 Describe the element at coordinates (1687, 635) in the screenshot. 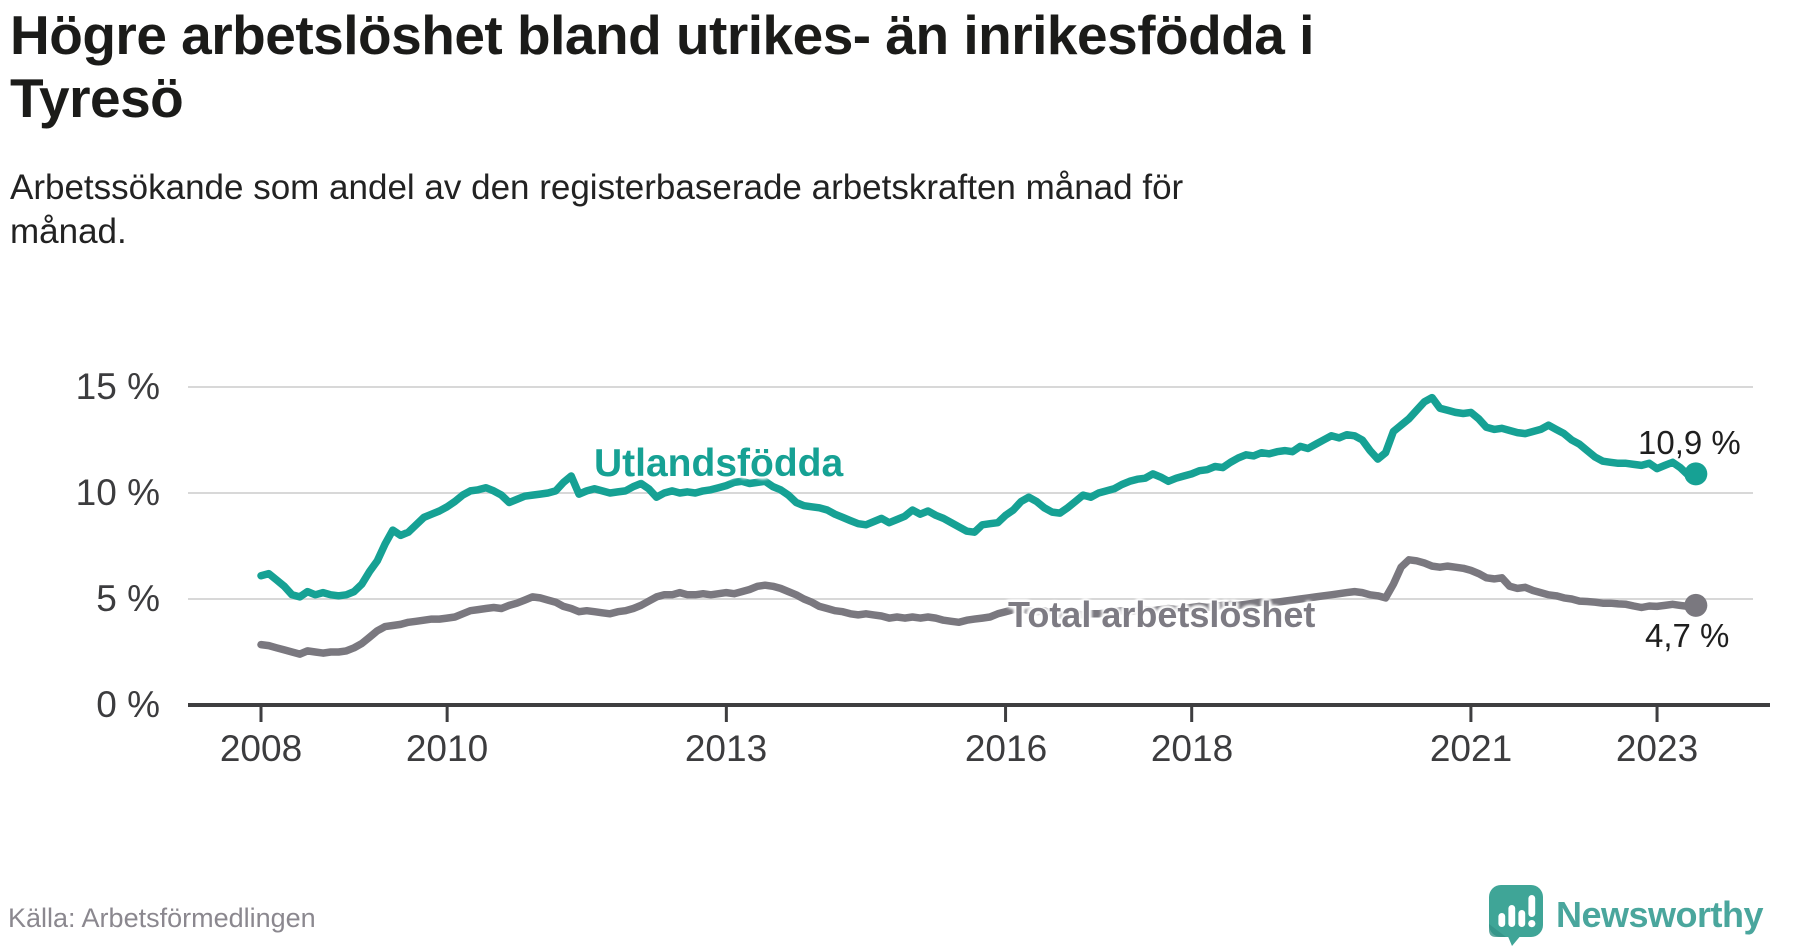

I see `end-value-total-arbetsloshet: 4,7 %` at that location.